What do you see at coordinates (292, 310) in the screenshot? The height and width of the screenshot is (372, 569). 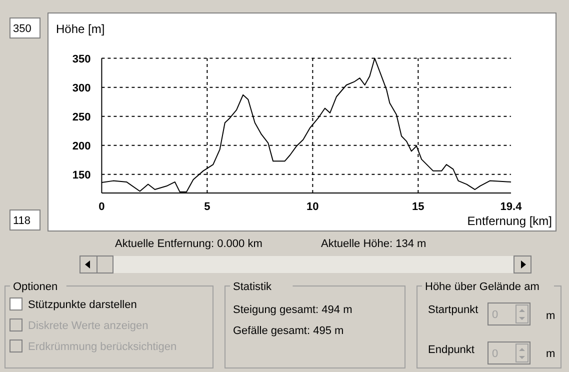 I see `text: Steigung gesamt: 494 m` at bounding box center [292, 310].